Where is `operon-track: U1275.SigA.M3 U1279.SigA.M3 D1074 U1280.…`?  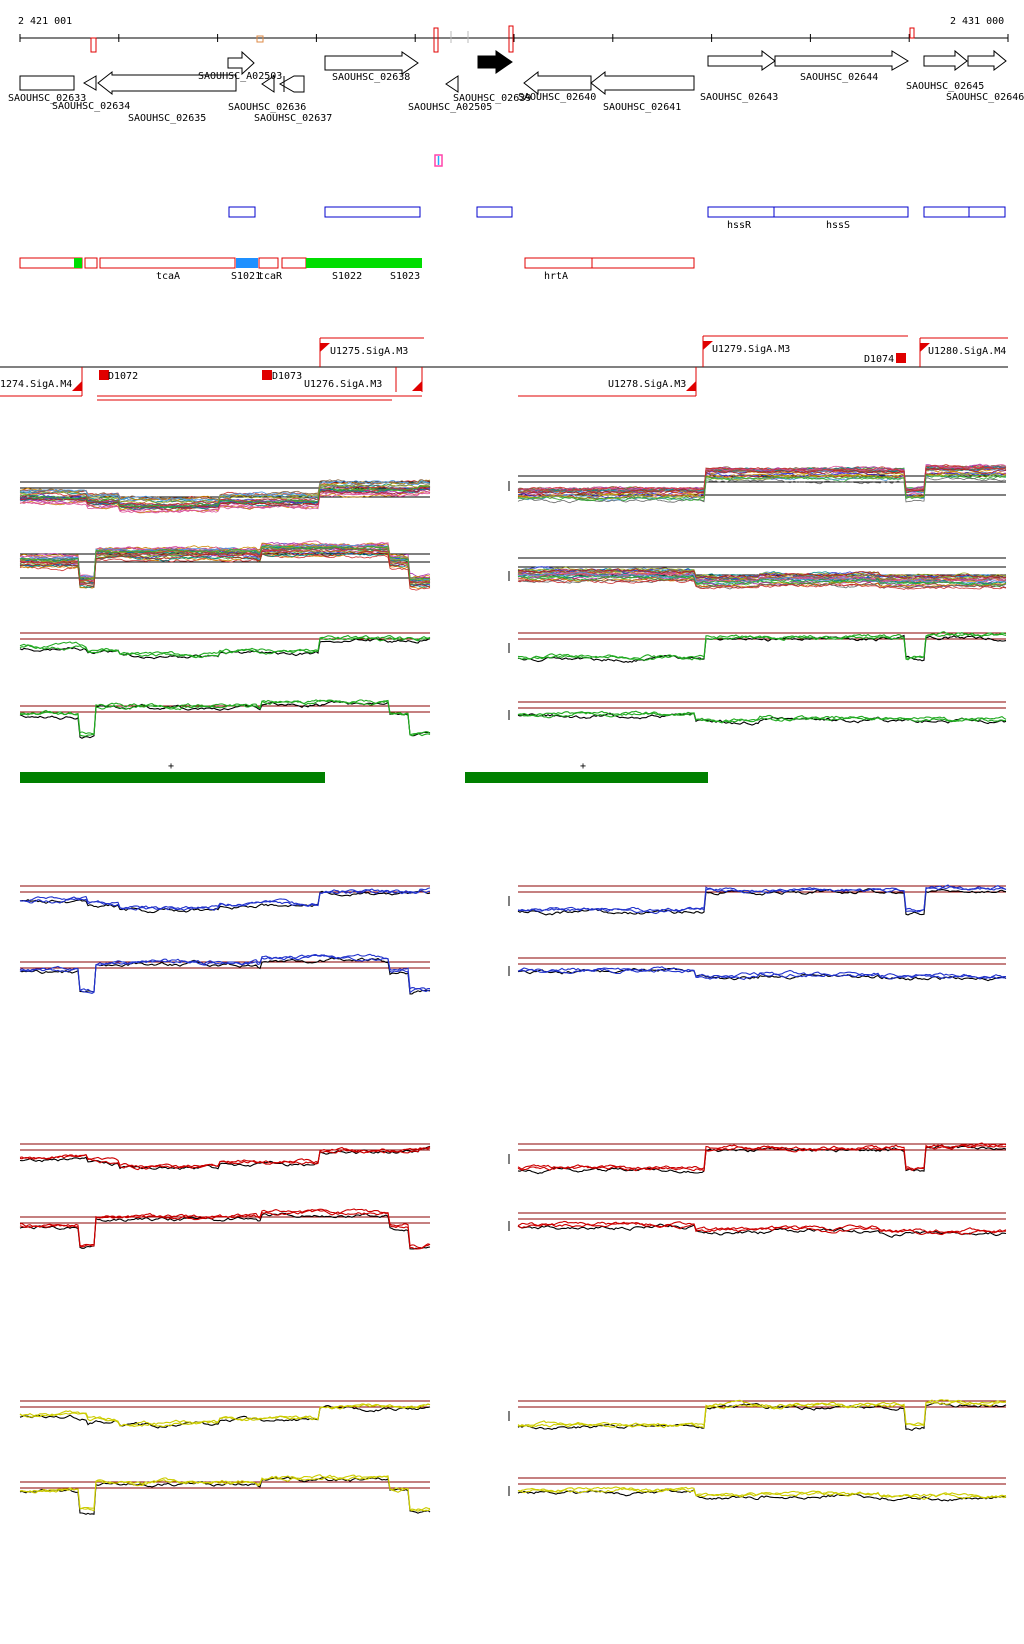 operon-track: U1275.SigA.M3 U1279.SigA.M3 D1074 U1280.… is located at coordinates (504, 368).